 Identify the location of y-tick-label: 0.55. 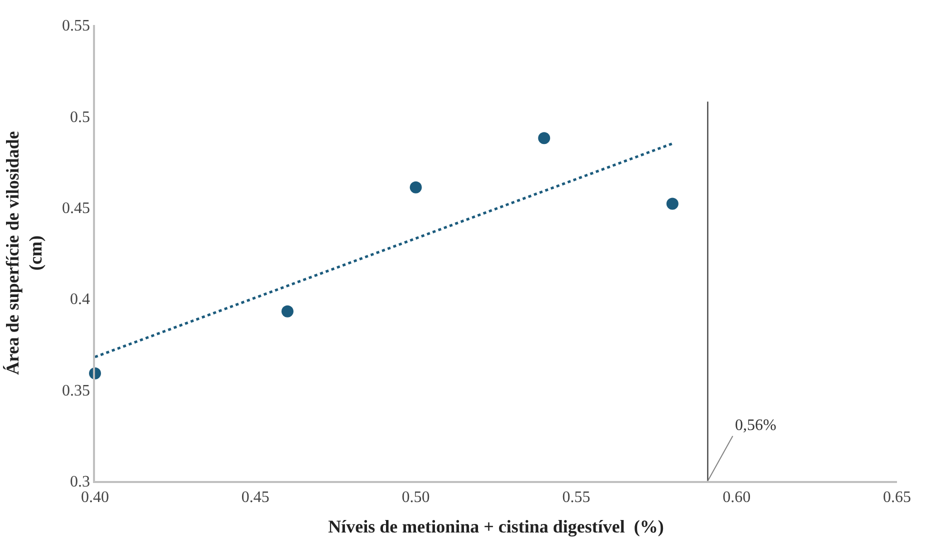
(76, 26).